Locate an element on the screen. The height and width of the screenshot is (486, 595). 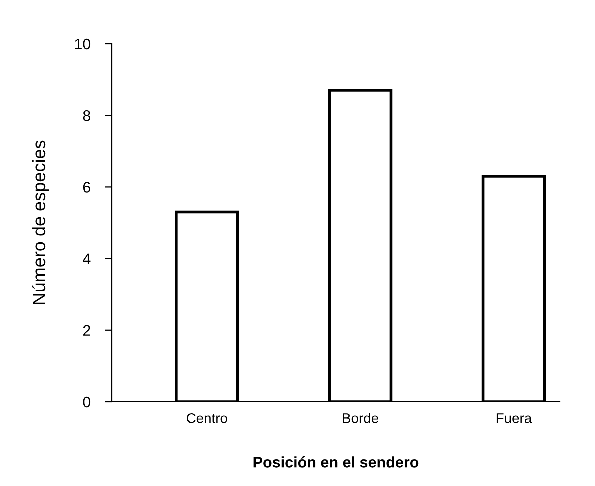
y-tick-label: 8 is located at coordinates (87, 116).